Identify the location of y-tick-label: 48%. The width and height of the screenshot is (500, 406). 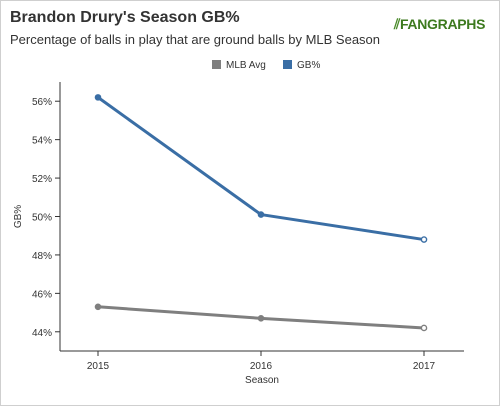
(42, 256).